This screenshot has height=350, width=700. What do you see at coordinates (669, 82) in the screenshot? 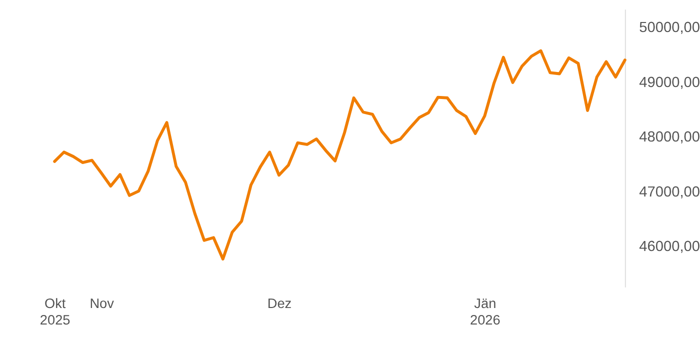
I see `y-tick-label: 49000,00` at bounding box center [669, 82].